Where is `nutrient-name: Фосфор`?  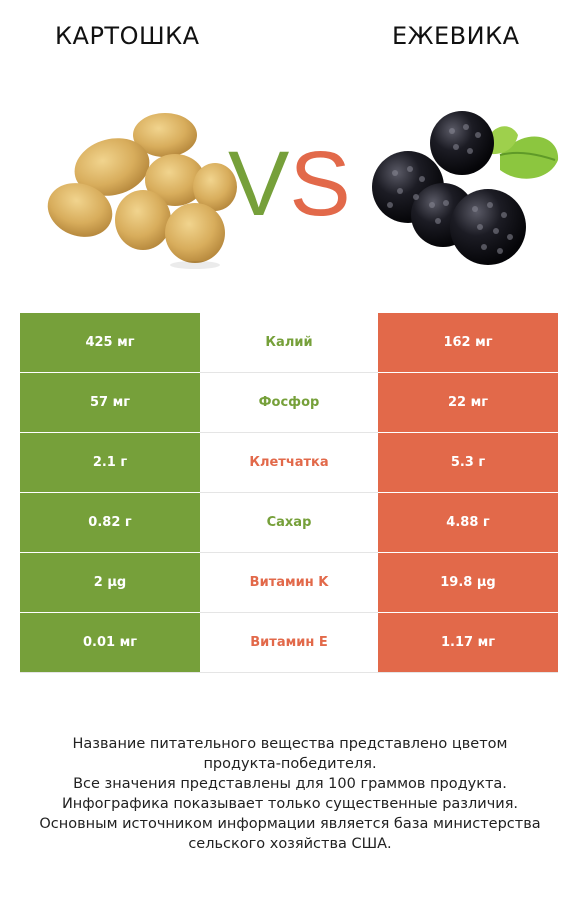
nutrient-name: Фосфор is located at coordinates (289, 403).